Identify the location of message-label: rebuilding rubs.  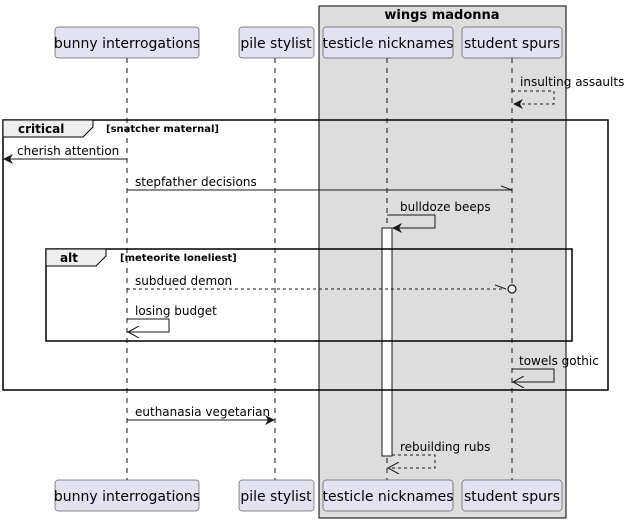
(445, 447).